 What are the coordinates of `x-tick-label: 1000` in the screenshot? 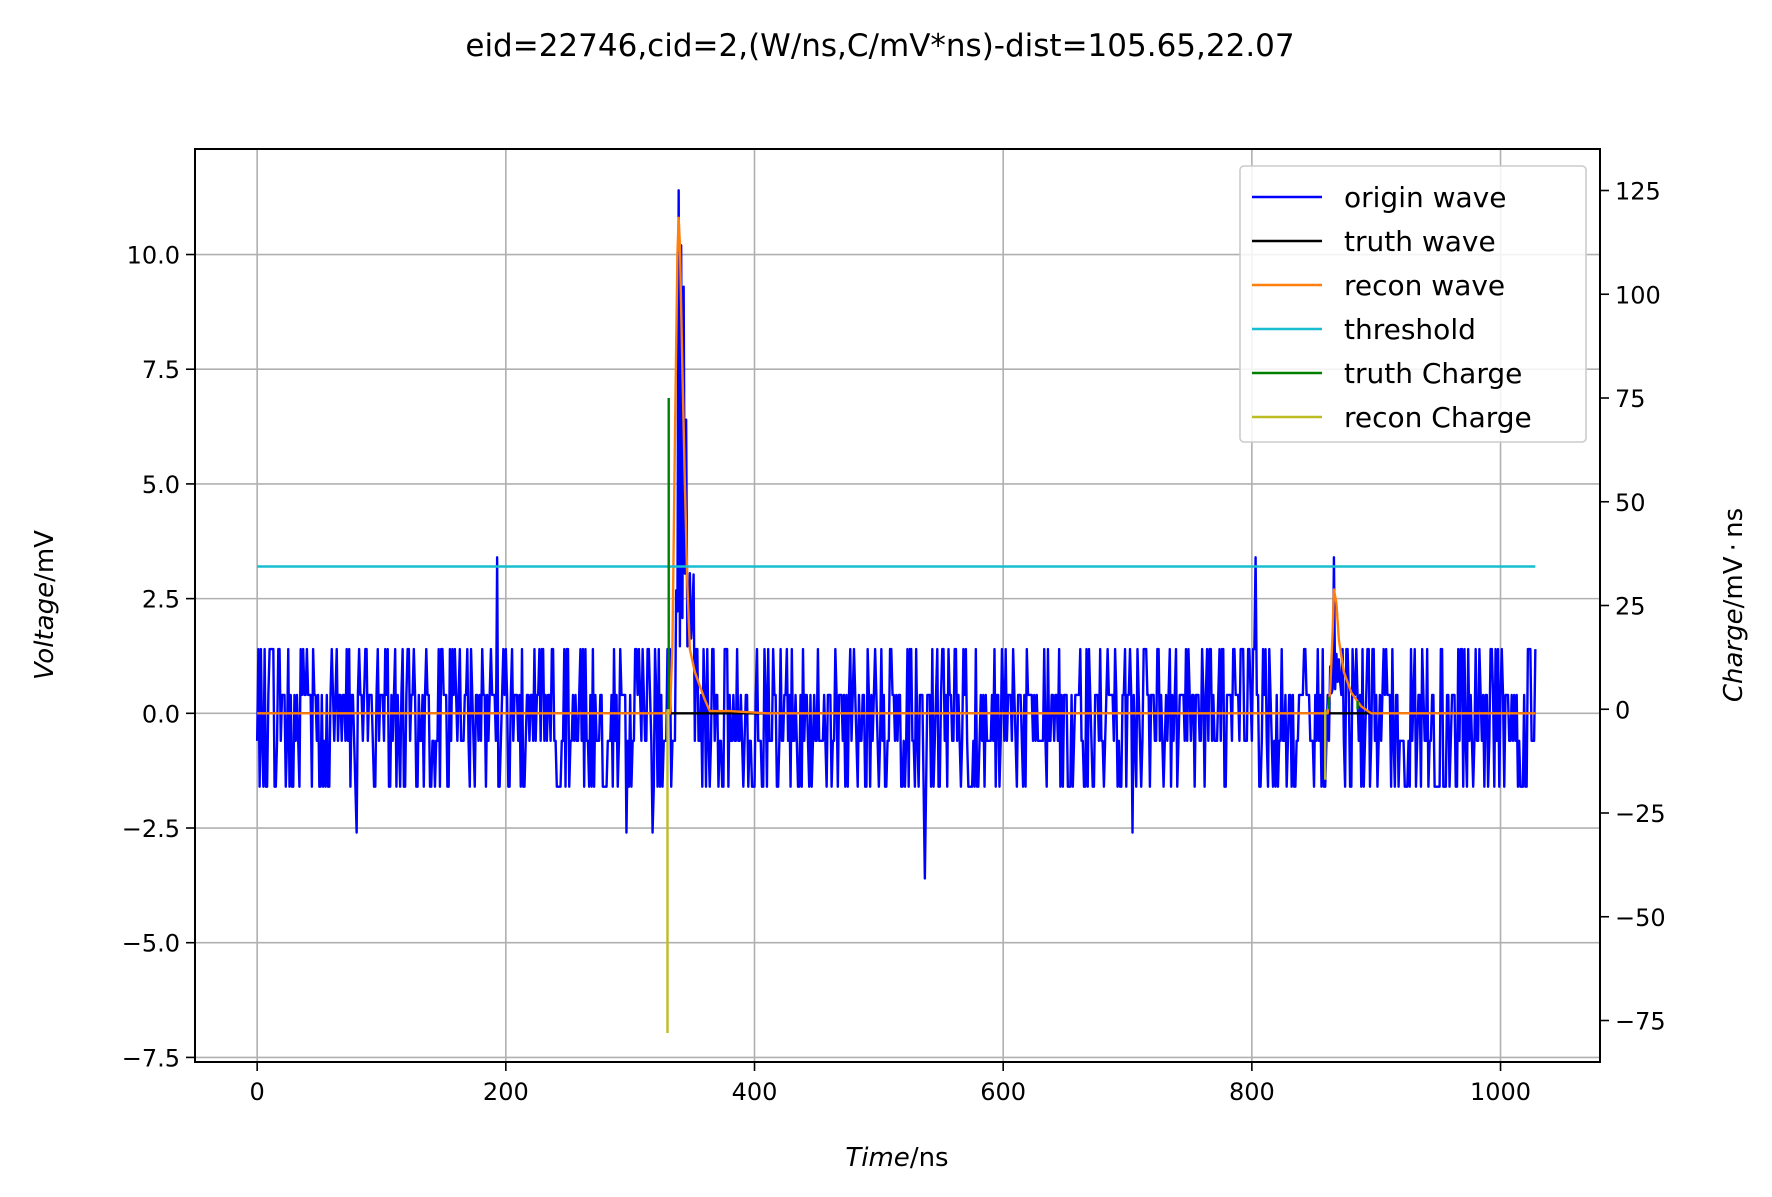 It's located at (1500, 1092).